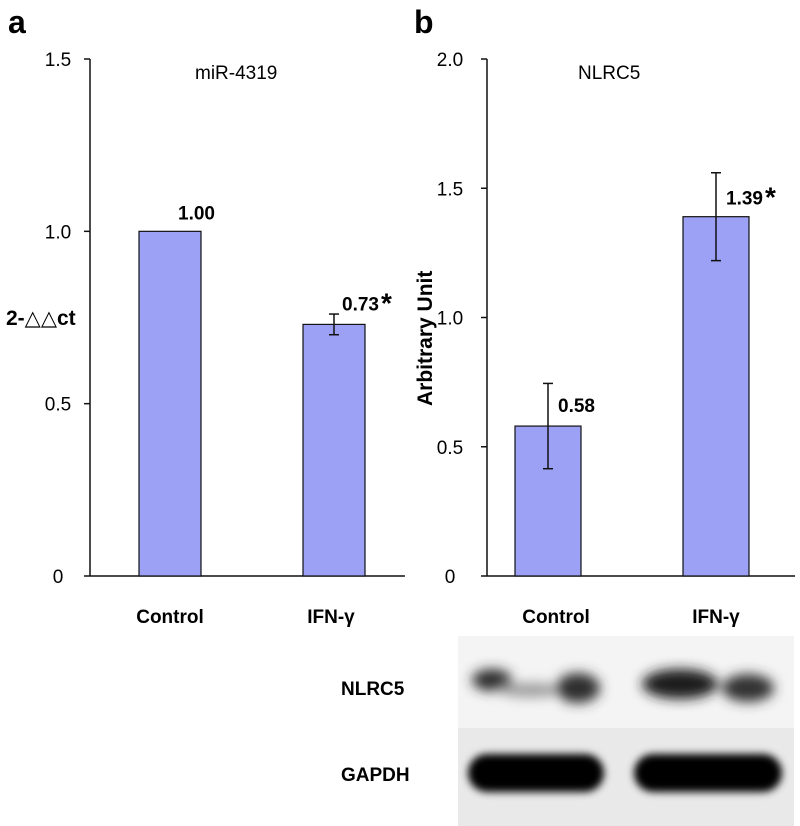  What do you see at coordinates (536, 773) in the screenshot?
I see `gapdh-band-control` at bounding box center [536, 773].